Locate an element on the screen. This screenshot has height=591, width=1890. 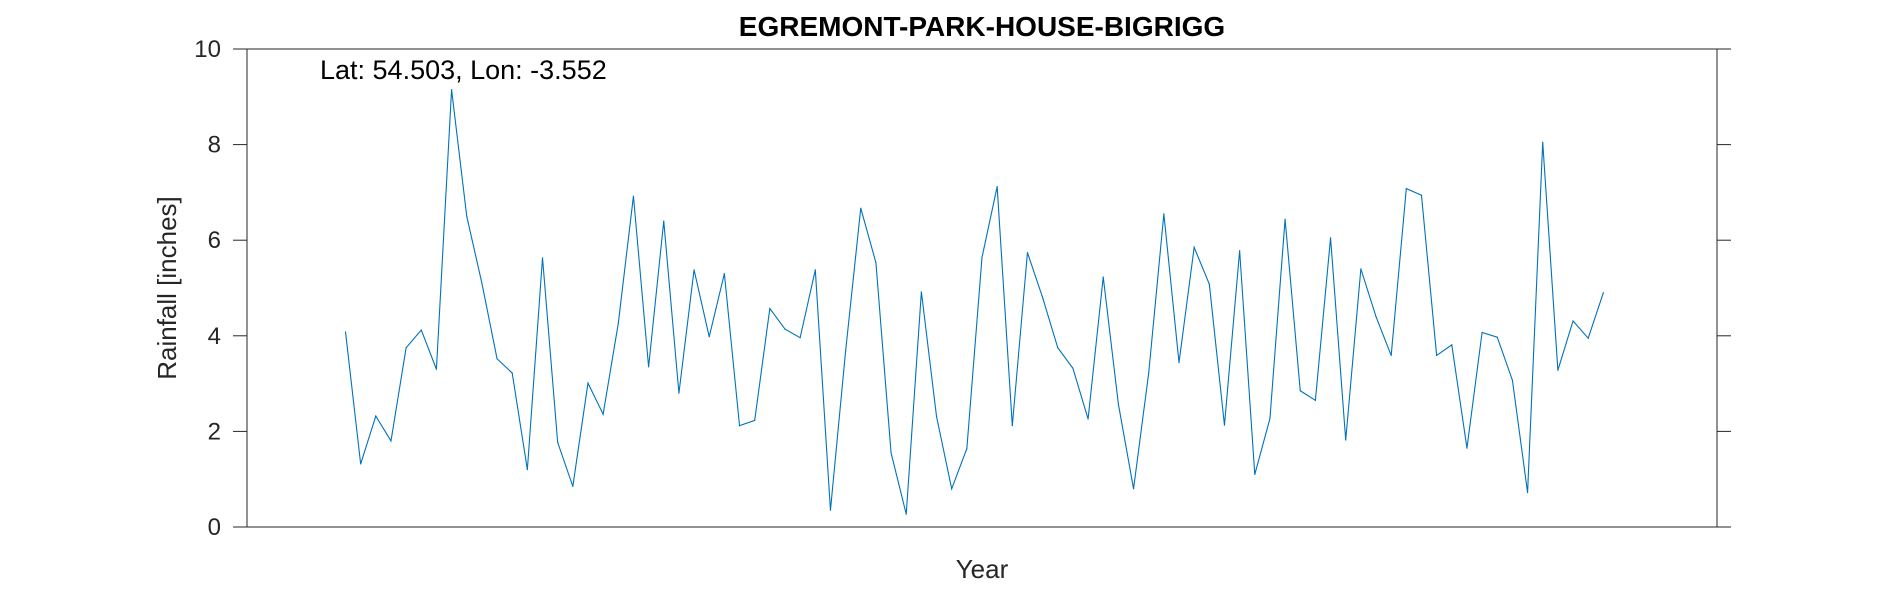
y-tick-label: 10 is located at coordinates (207, 49).